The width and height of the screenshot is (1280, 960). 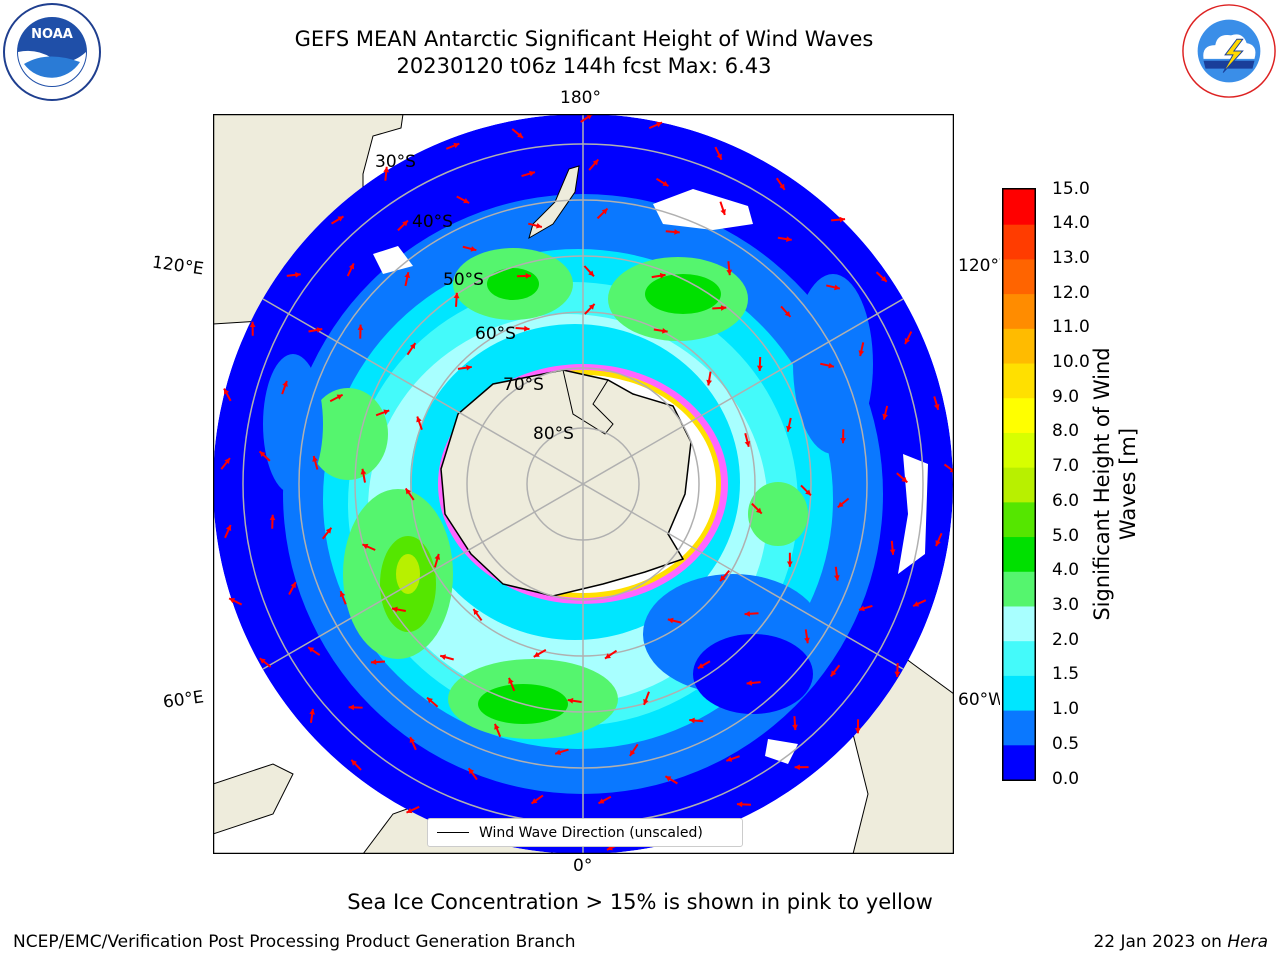 What do you see at coordinates (979, 266) in the screenshot?
I see `lon-label-120w: 120°W` at bounding box center [979, 266].